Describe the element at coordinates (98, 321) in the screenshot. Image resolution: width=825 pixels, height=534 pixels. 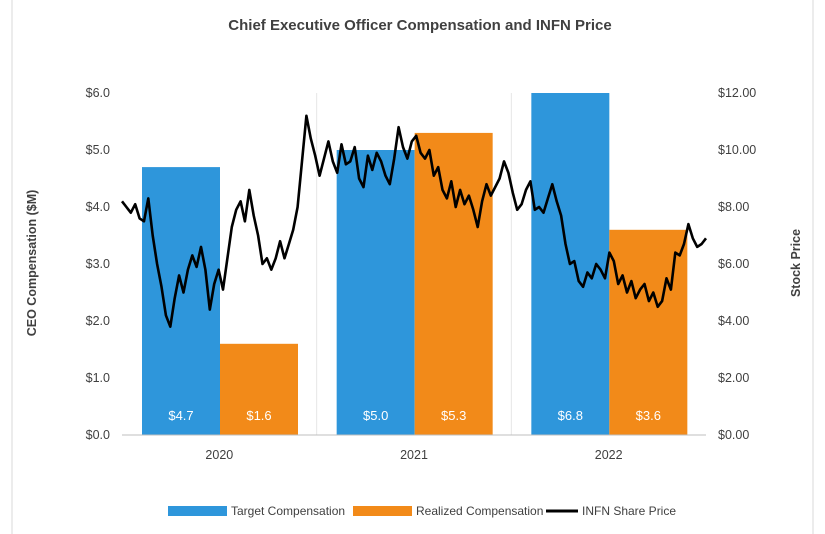
I see `left-tick-label: $2.0` at that location.